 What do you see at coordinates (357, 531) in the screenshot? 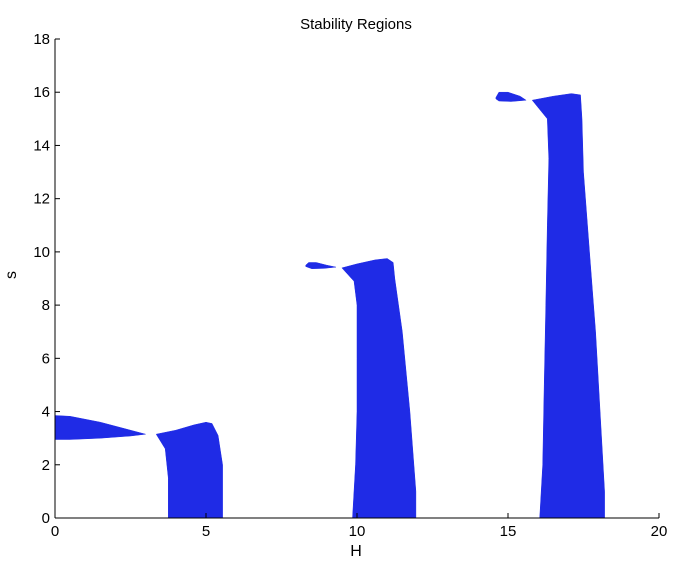
I see `x-tick-label: 10` at bounding box center [357, 531].